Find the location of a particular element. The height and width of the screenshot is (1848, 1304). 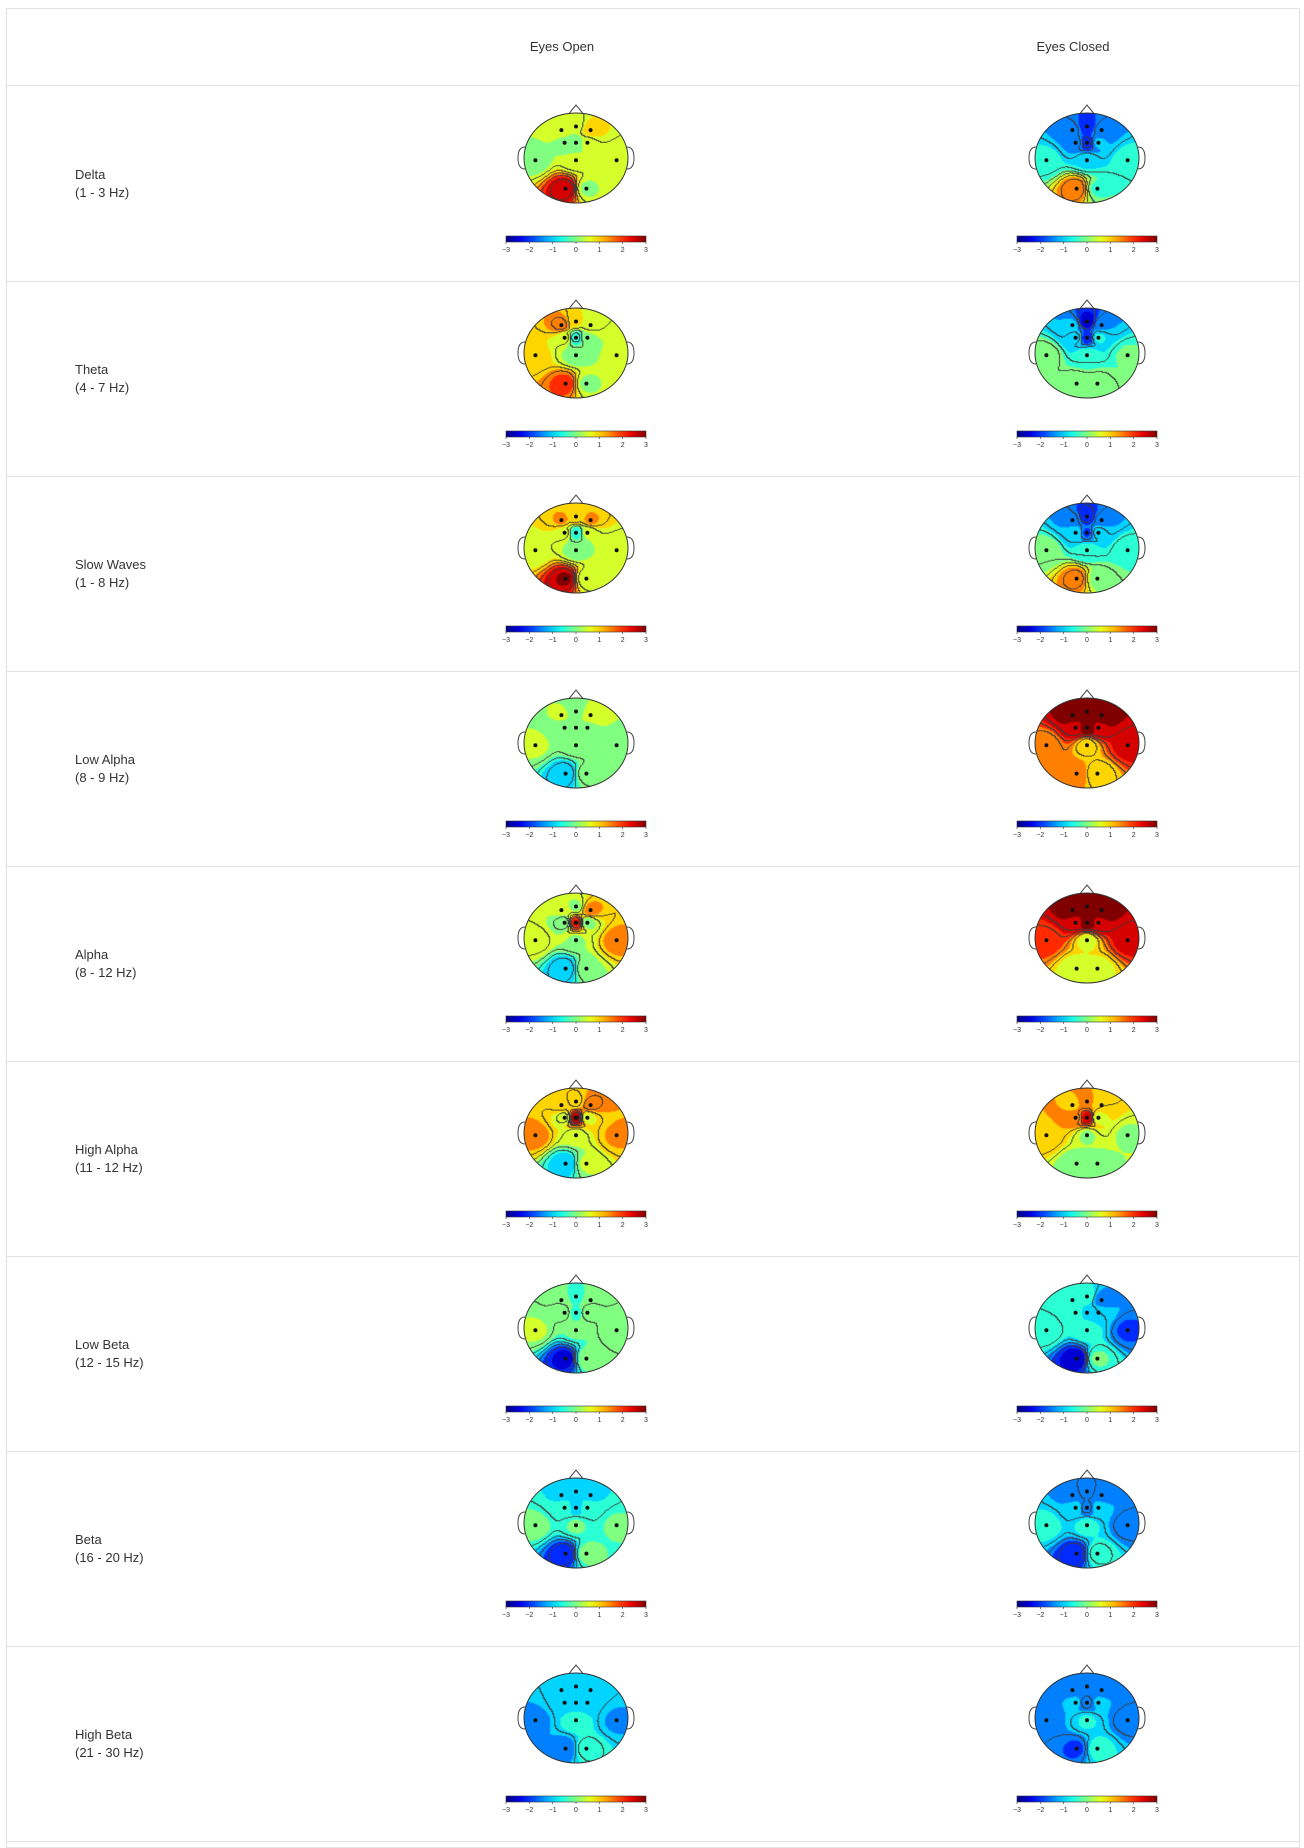

band-frequency-range: (12 - 15 Hz) is located at coordinates (109, 1362).